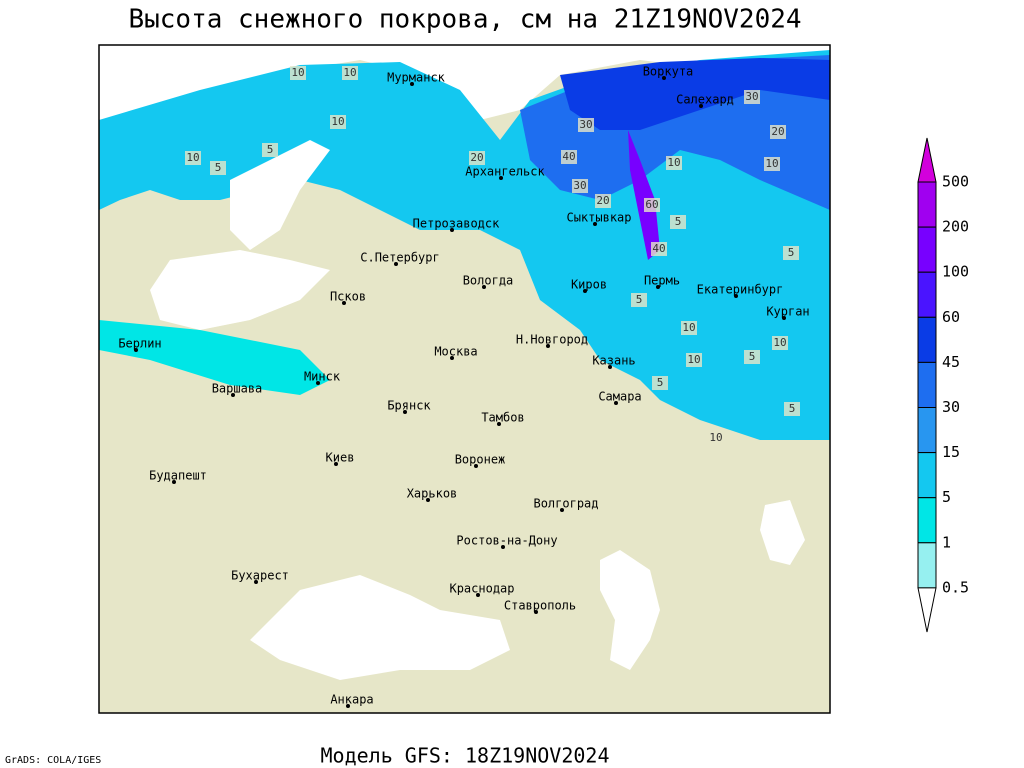  Describe the element at coordinates (782, 532) in the screenshot. I see `aral-sea` at that location.